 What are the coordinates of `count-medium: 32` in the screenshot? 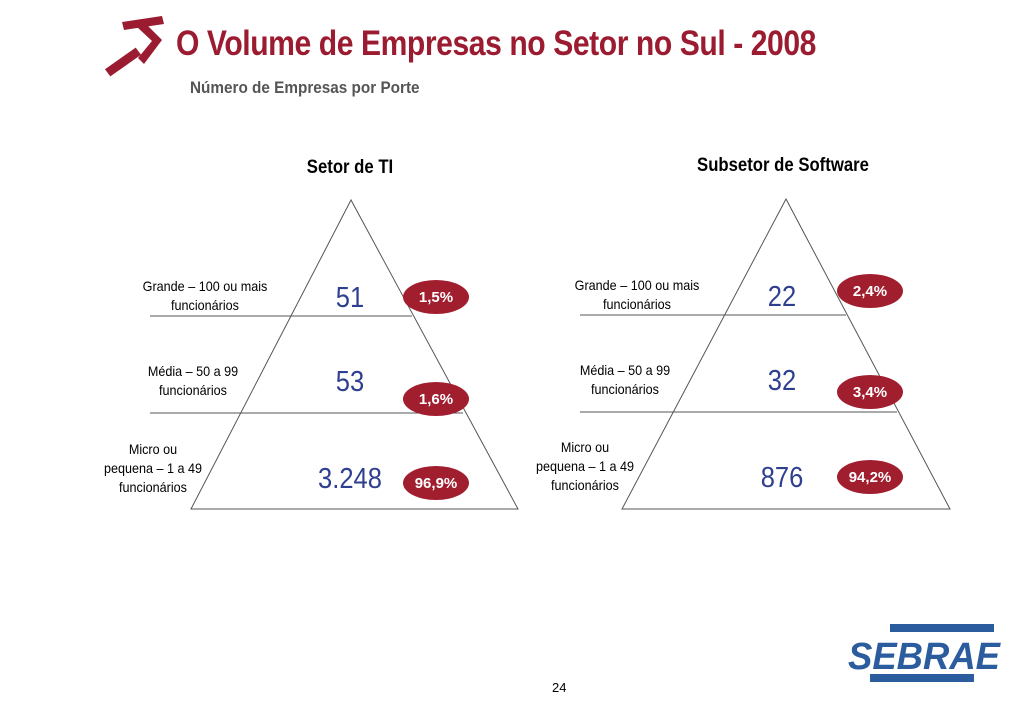 It's located at (782, 381).